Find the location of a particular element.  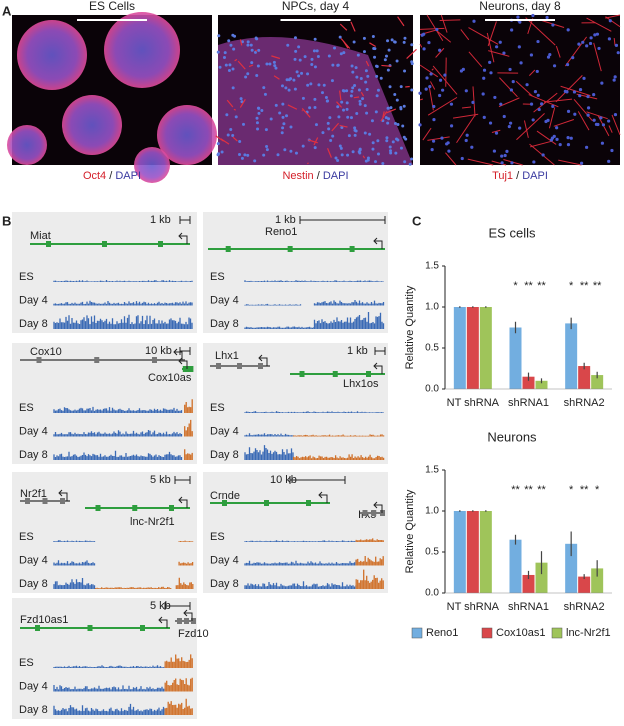

caption-part: DAPI is located at coordinates (535, 176).